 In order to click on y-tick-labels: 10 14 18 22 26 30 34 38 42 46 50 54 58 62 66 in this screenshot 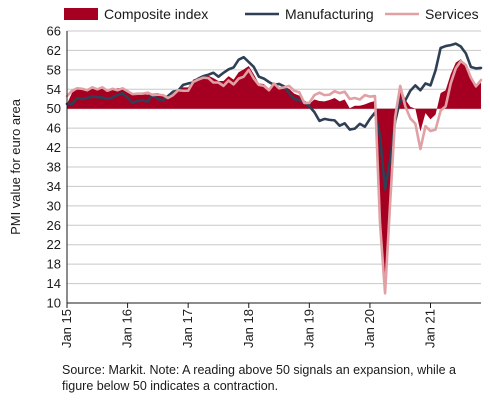, I will do `click(54, 167)`.